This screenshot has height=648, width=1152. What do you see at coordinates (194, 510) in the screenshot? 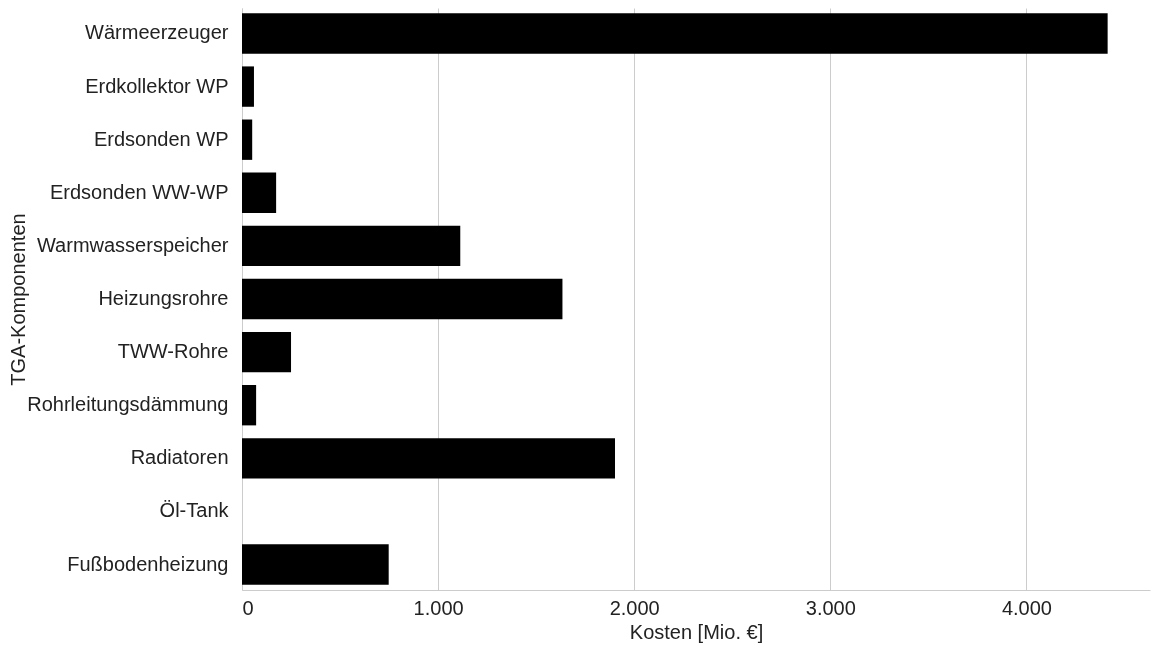
I see `y-tick-label: Öl-Tank` at bounding box center [194, 510].